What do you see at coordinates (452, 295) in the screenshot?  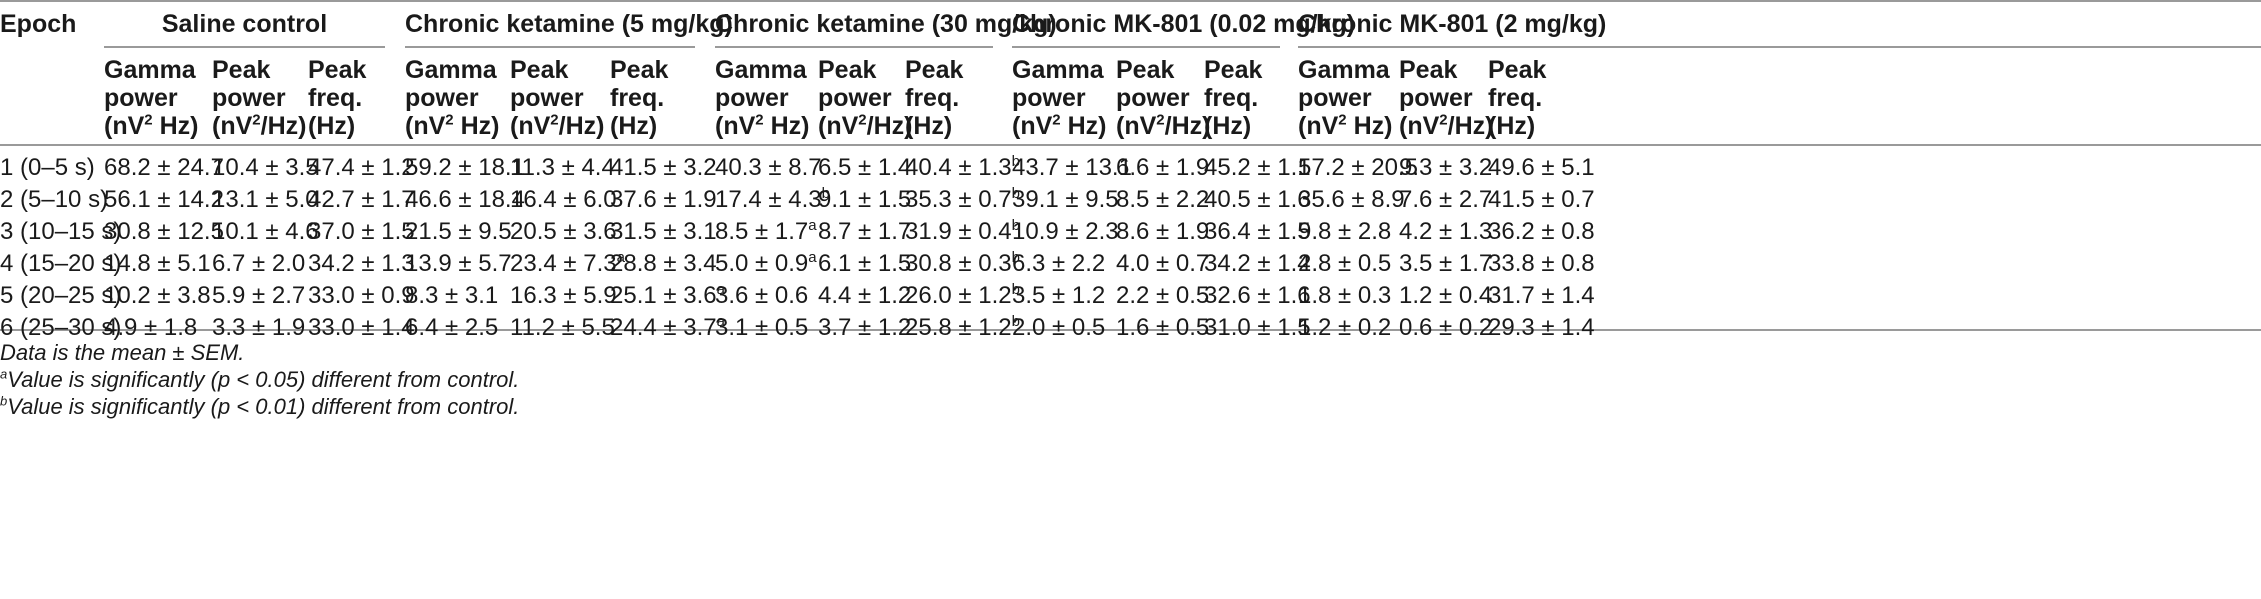 I see `table-cell: 8.3 ± 3.1` at bounding box center [452, 295].